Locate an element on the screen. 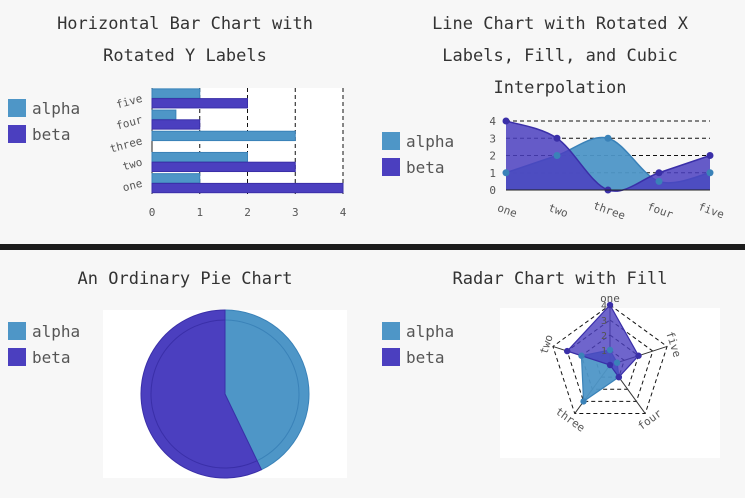 This screenshot has width=745, height=498. line-point-alpha-two is located at coordinates (557, 155).